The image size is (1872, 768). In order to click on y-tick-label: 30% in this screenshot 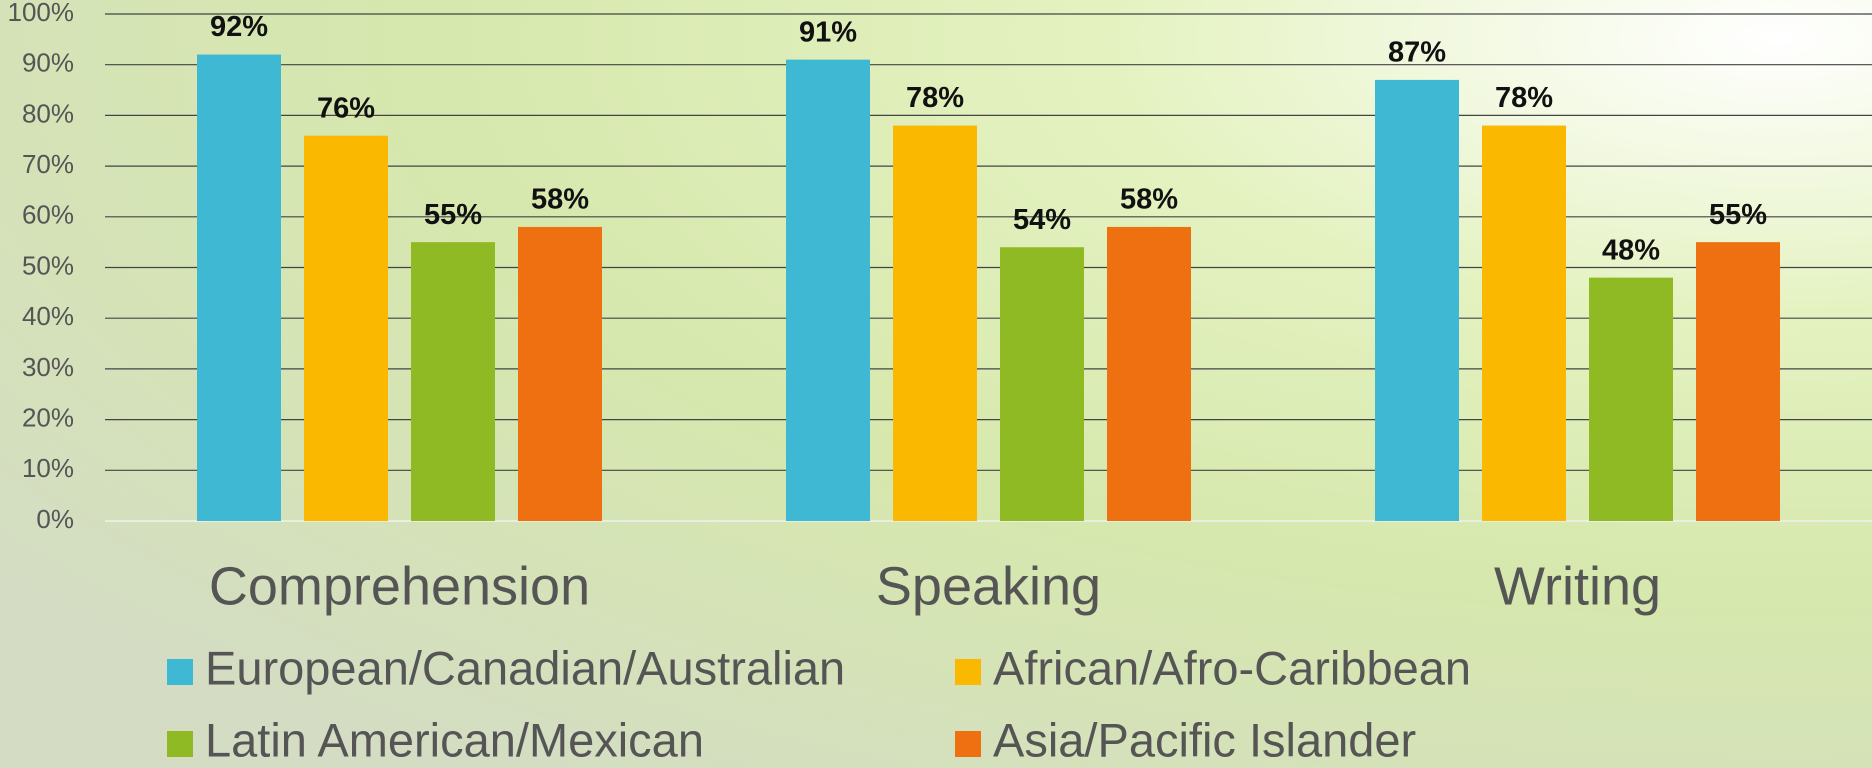, I will do `click(48, 367)`.